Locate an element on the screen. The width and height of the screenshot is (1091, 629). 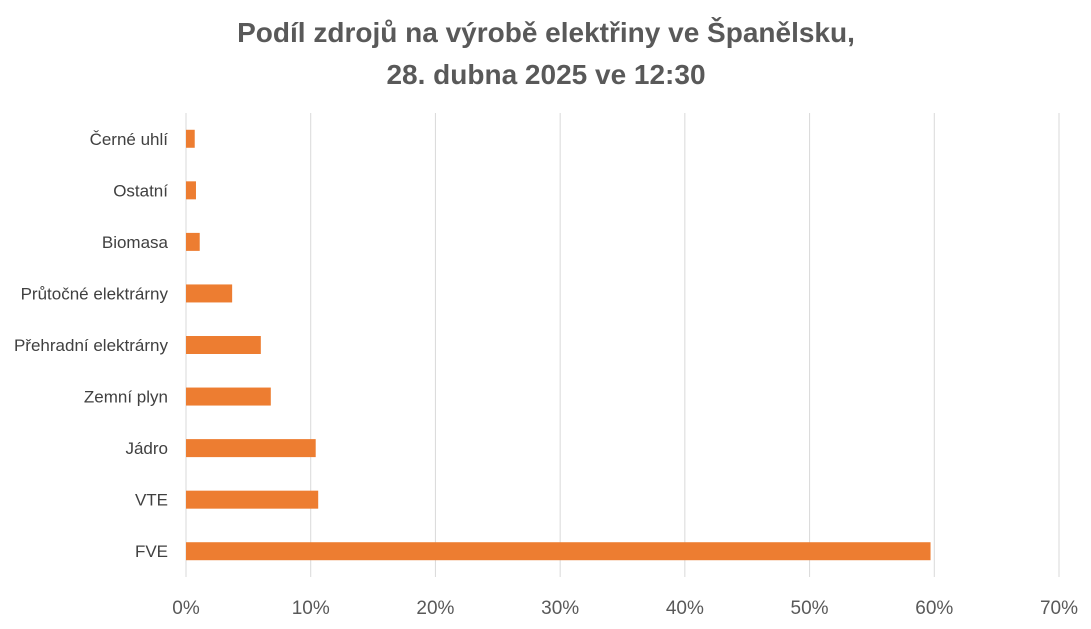
x-tick-label: 10% is located at coordinates (311, 608).